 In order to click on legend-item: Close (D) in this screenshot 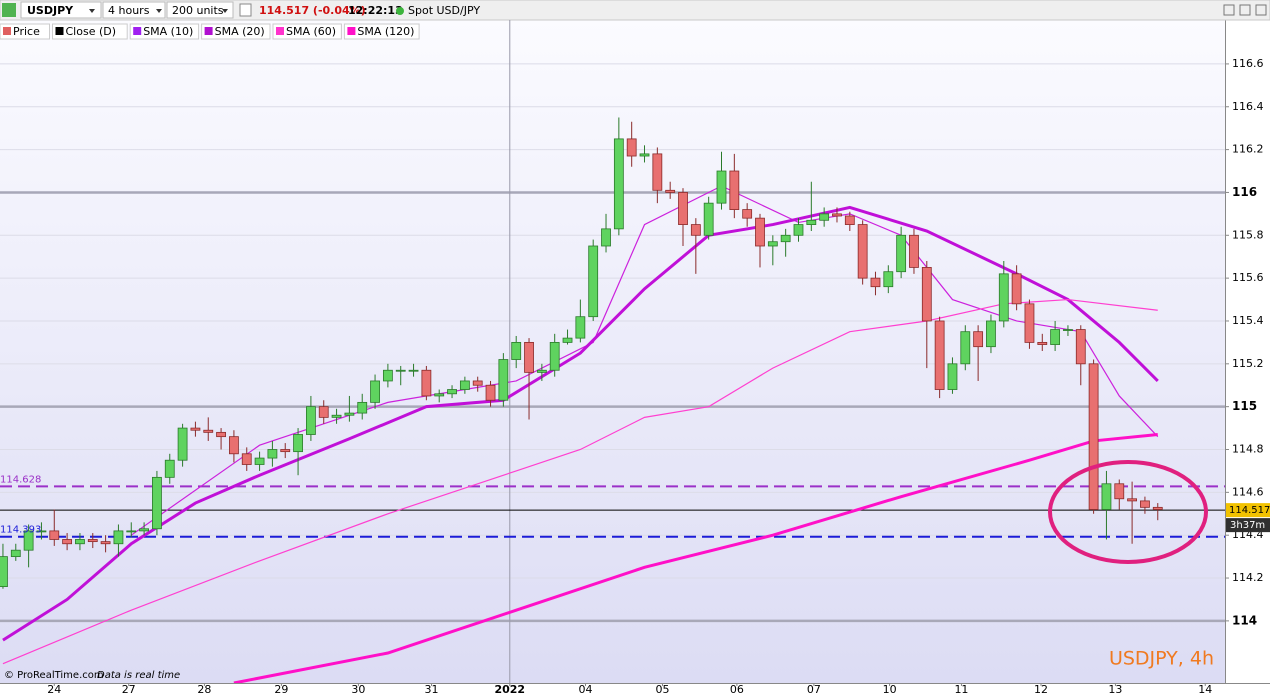, I will do `click(90, 31)`.